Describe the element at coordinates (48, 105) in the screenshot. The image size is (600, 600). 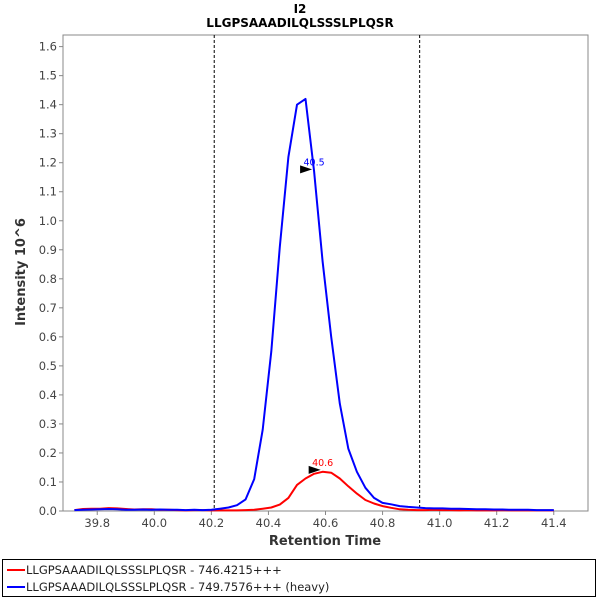
I see `y-tick-label: 1.4` at that location.